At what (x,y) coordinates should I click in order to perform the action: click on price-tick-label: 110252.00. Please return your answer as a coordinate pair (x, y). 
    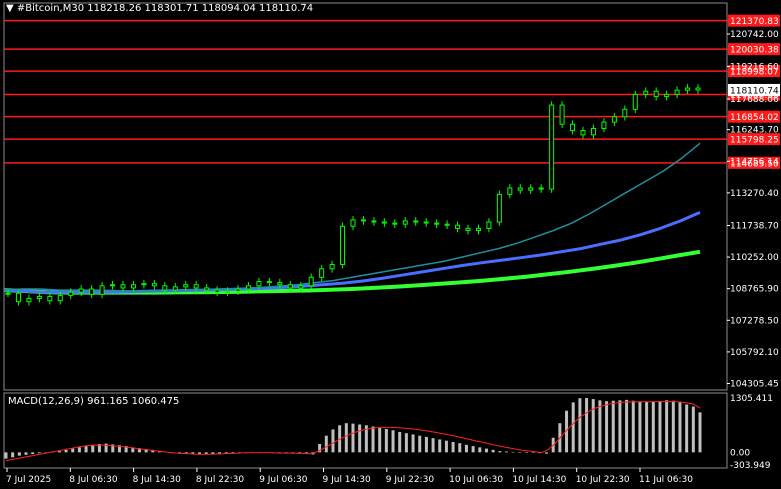
    Looking at the image, I should click on (754, 258).